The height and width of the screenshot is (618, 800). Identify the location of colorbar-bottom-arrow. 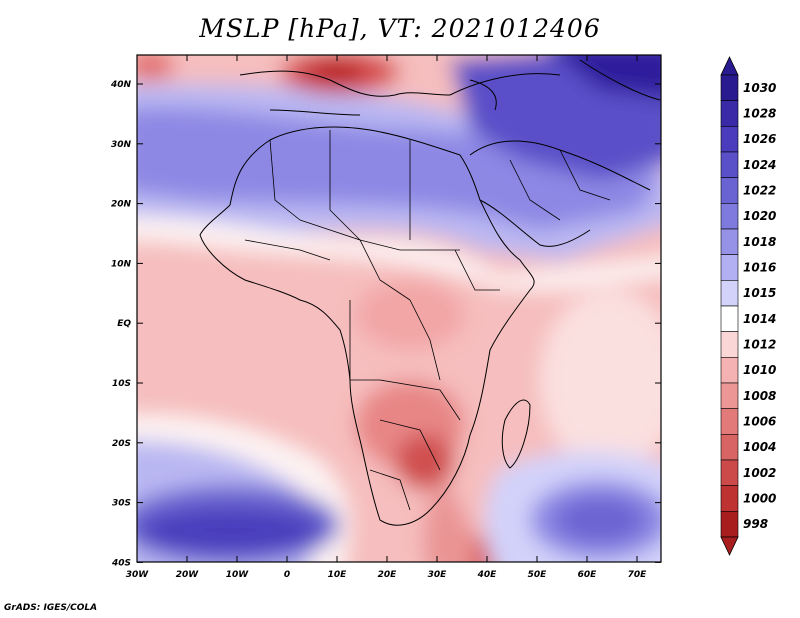
(729, 546).